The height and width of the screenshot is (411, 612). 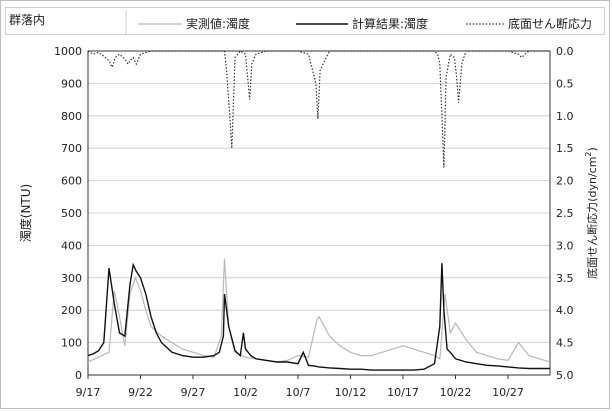 I want to click on x-tick-label: 10/12, so click(x=351, y=392).